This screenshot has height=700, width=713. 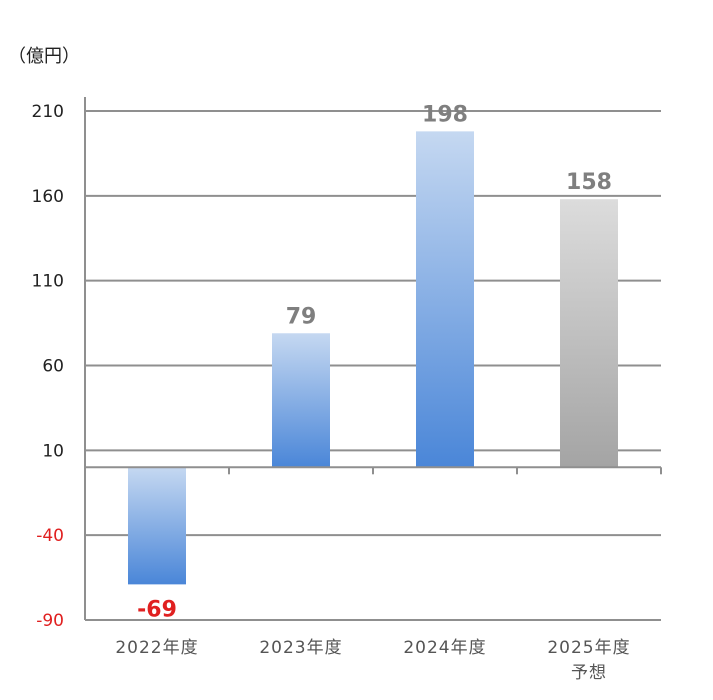 I want to click on data-label: 198, so click(x=445, y=114).